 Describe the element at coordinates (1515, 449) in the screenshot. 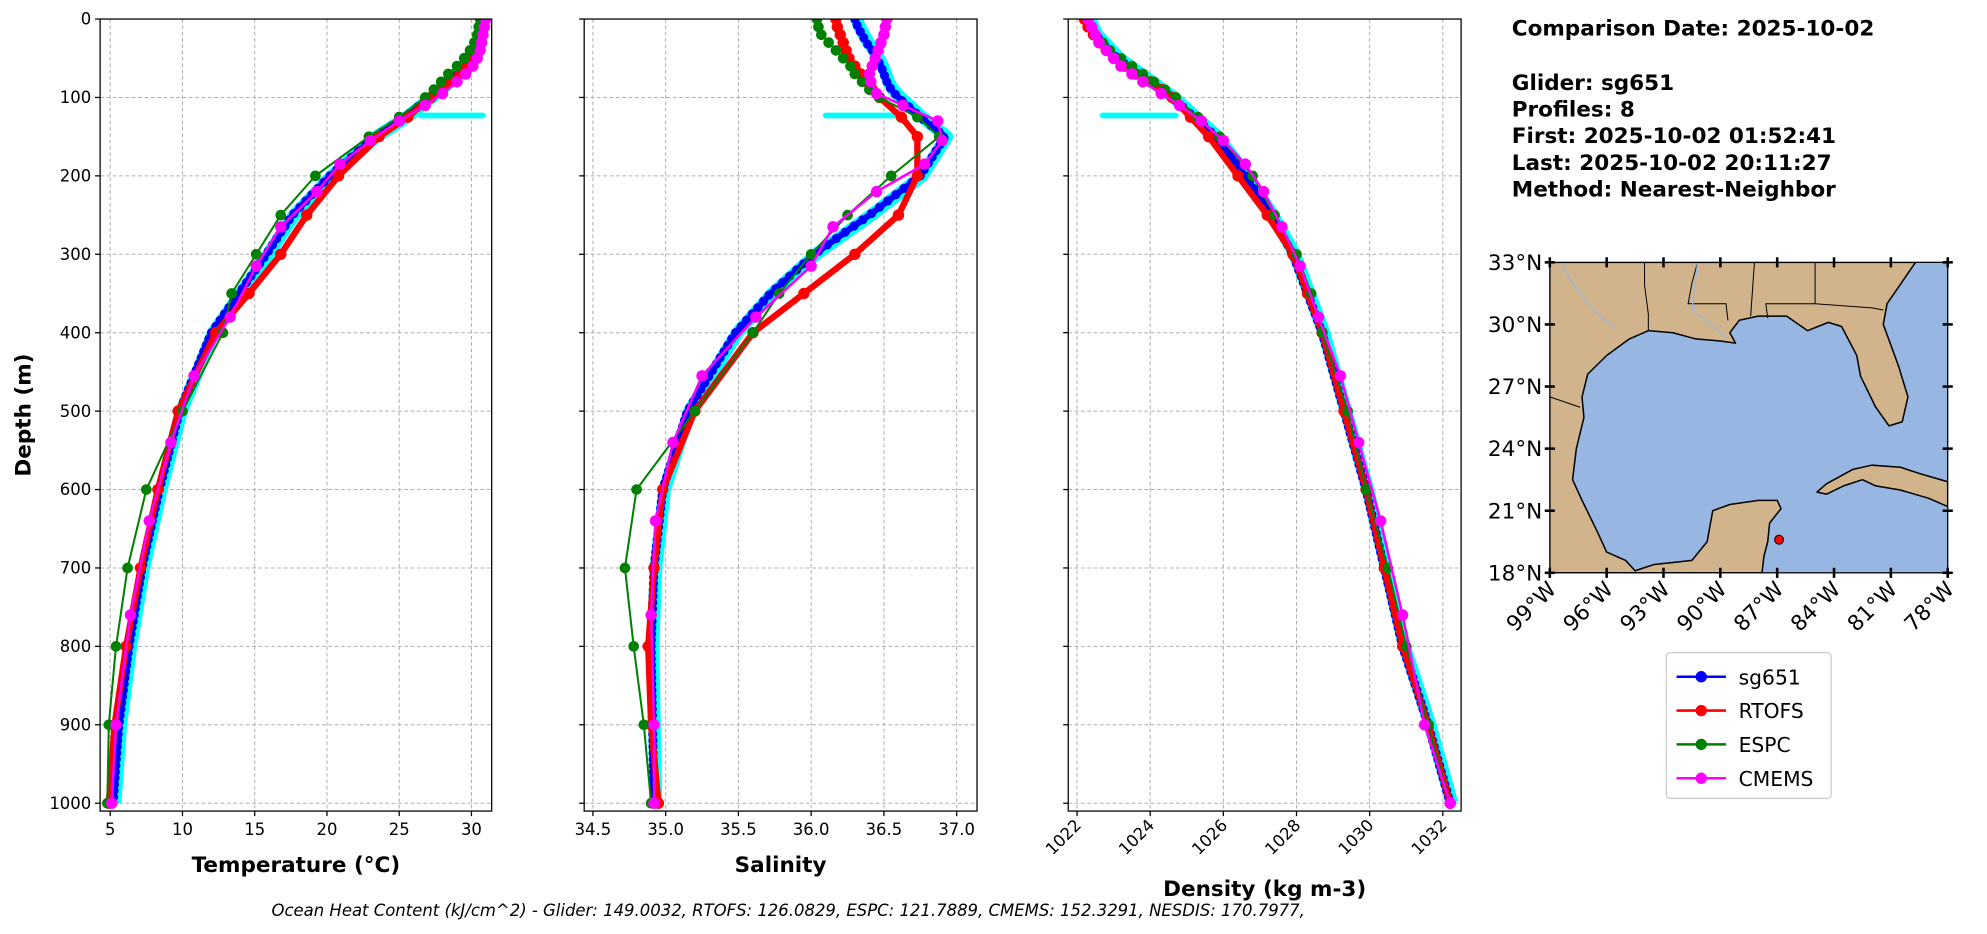

I see `map-lat-label: 24°N` at that location.